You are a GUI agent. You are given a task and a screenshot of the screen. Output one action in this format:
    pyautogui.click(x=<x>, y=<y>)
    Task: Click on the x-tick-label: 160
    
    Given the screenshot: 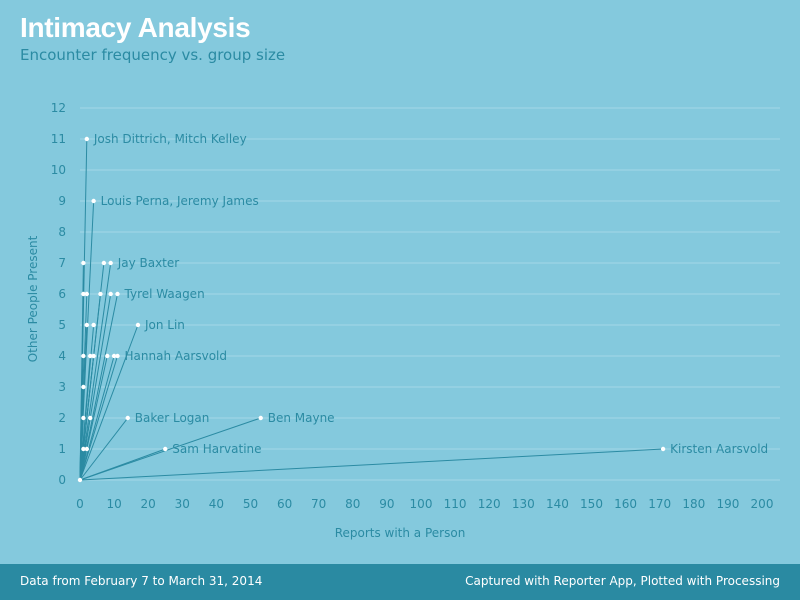 What is the action you would take?
    pyautogui.click(x=625, y=504)
    